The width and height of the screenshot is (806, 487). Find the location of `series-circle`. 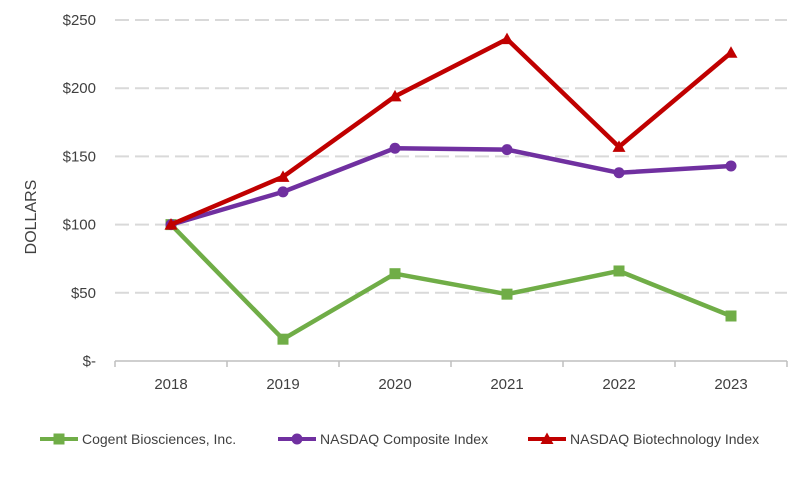

series-circle is located at coordinates (451, 186).